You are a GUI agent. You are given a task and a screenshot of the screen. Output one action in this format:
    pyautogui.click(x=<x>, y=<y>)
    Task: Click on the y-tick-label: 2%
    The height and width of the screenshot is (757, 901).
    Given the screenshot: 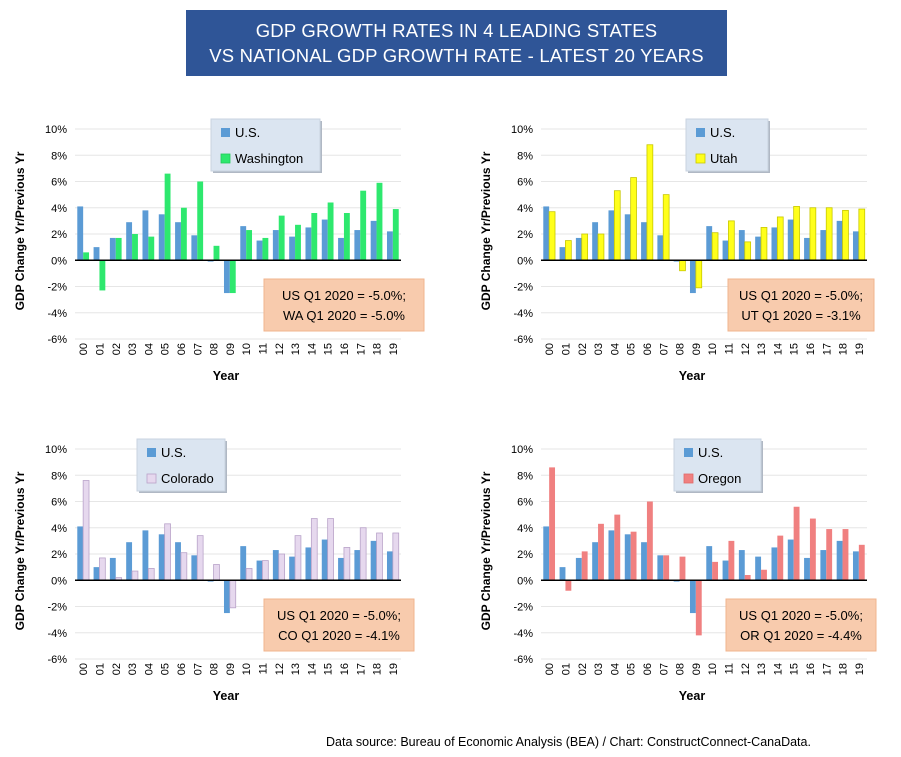 What is the action you would take?
    pyautogui.click(x=525, y=235)
    